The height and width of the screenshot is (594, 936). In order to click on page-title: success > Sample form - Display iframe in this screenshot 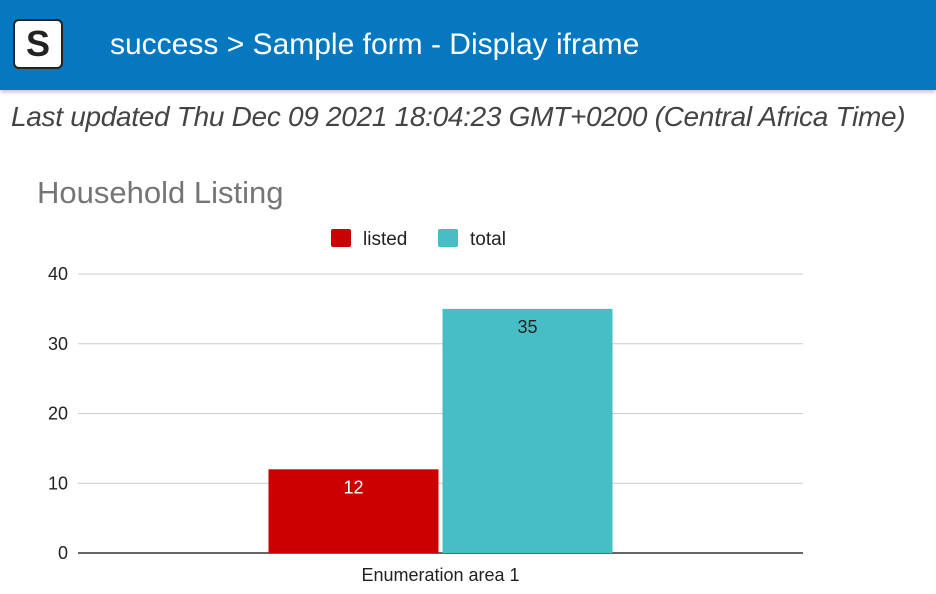, I will do `click(375, 44)`.